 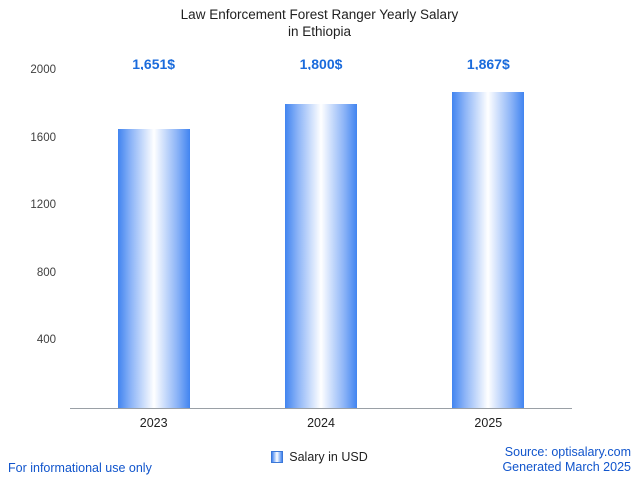 What do you see at coordinates (46, 272) in the screenshot?
I see `y-tick-label: 800` at bounding box center [46, 272].